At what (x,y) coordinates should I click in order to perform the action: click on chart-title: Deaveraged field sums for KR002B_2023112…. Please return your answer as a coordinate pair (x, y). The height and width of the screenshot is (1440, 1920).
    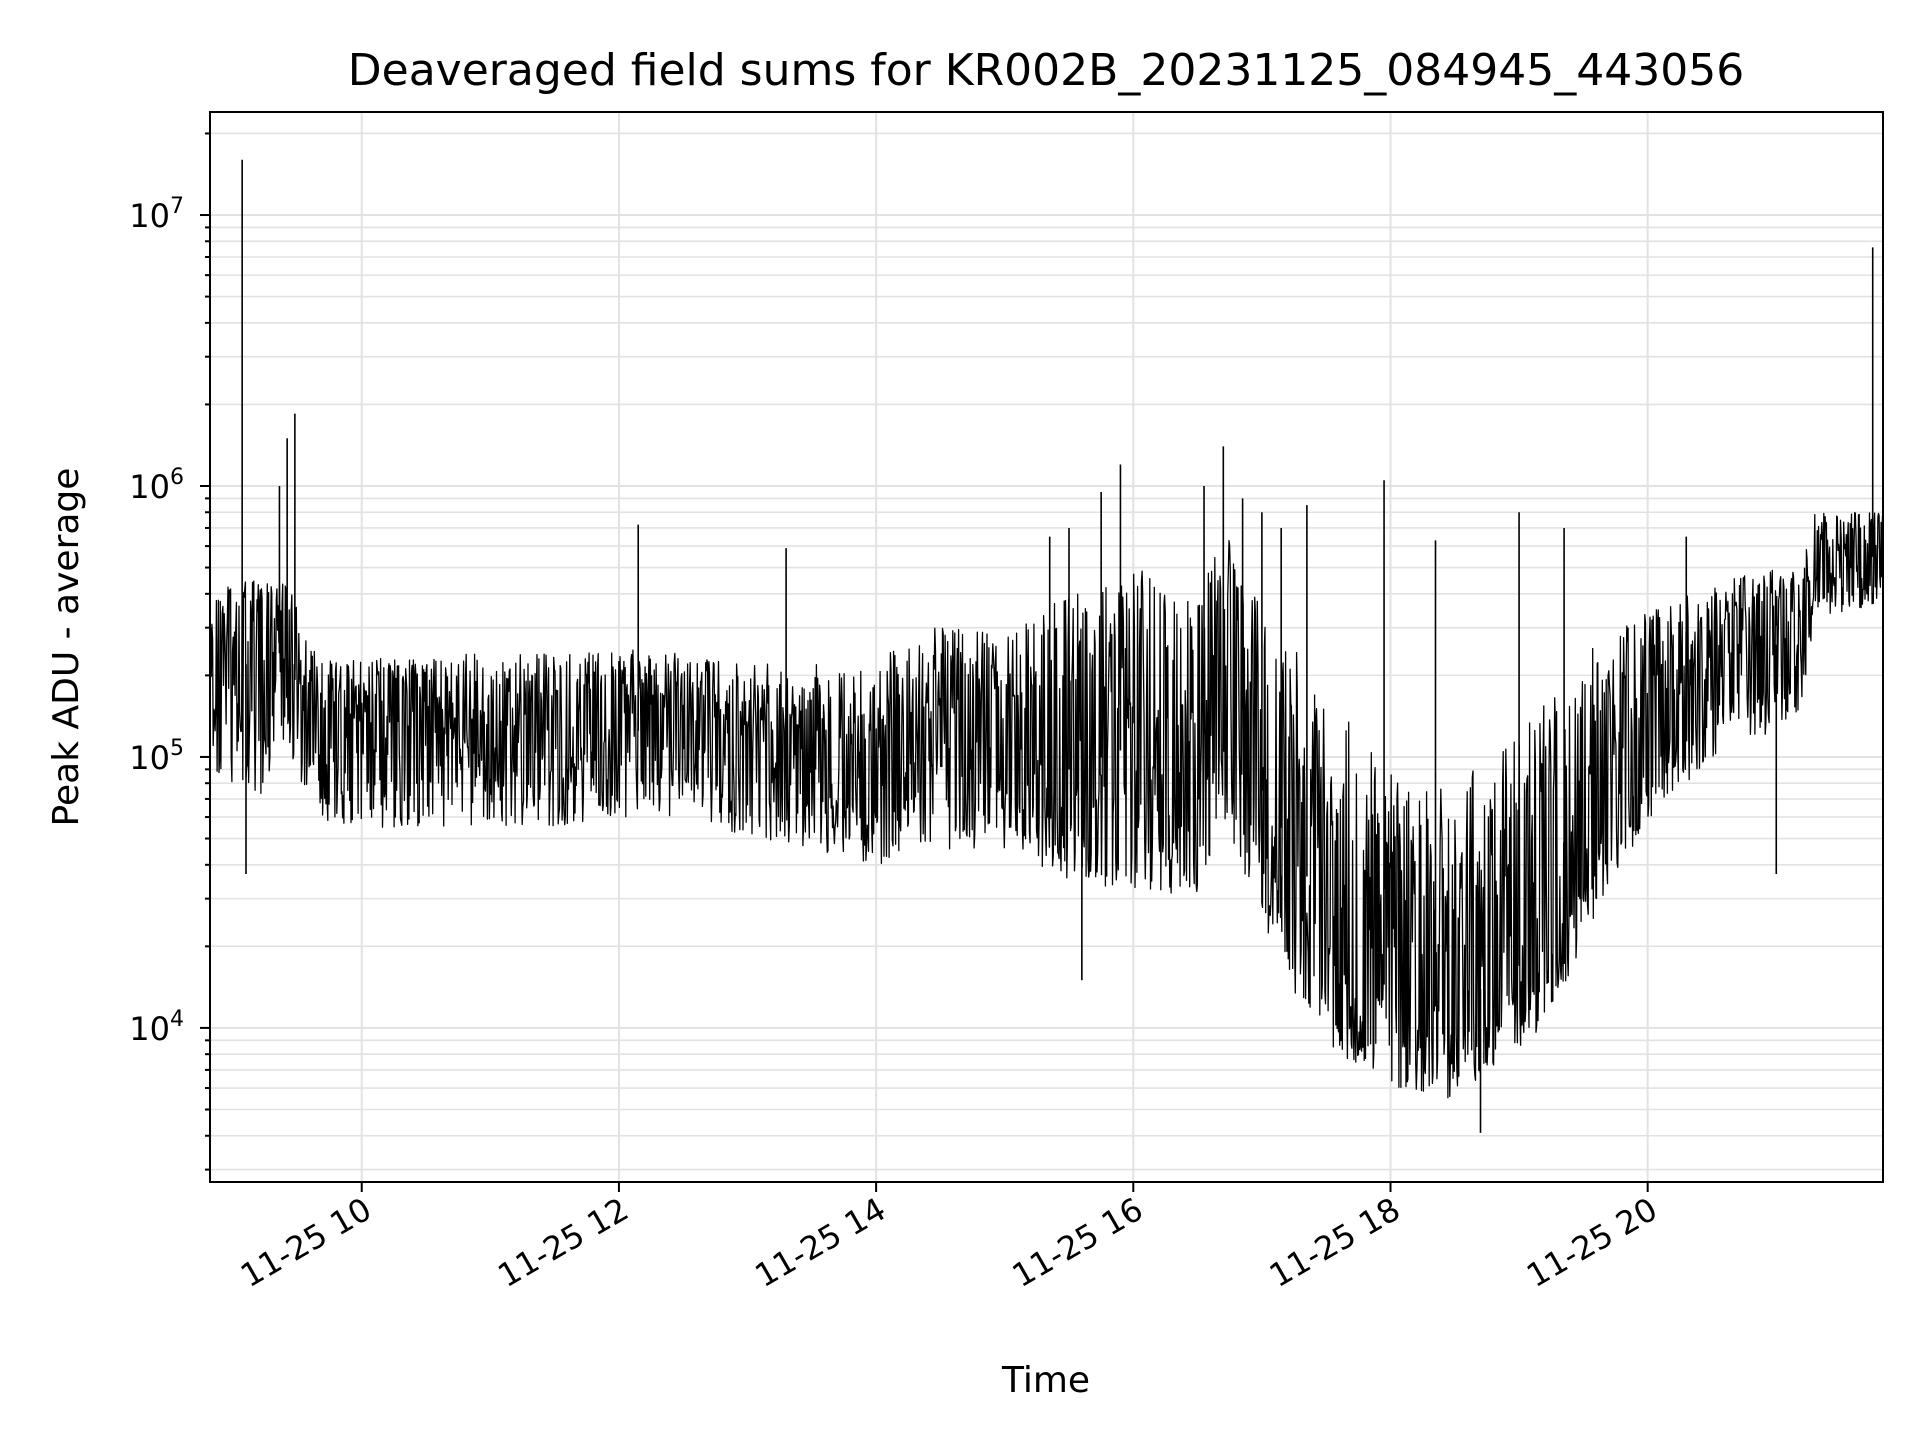
    Looking at the image, I should click on (1046, 70).